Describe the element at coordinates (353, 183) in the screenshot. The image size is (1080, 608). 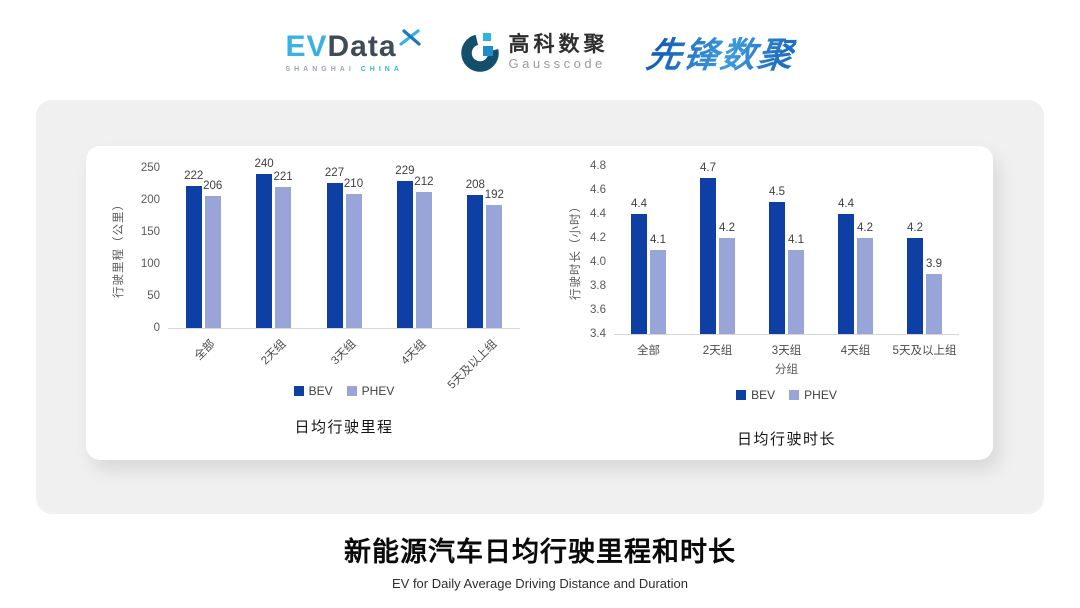
I see `value-label: 210` at that location.